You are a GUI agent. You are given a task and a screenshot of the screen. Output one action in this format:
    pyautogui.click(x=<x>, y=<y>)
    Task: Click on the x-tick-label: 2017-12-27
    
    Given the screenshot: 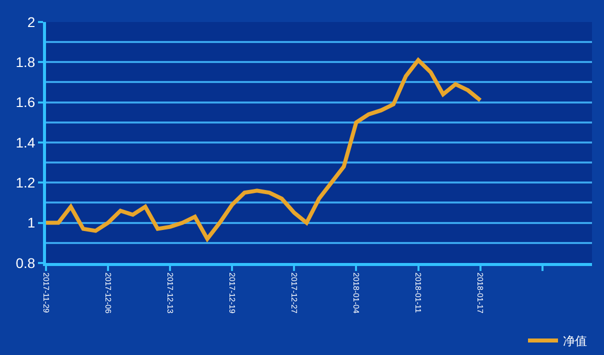 What is the action you would take?
    pyautogui.click(x=294, y=293)
    